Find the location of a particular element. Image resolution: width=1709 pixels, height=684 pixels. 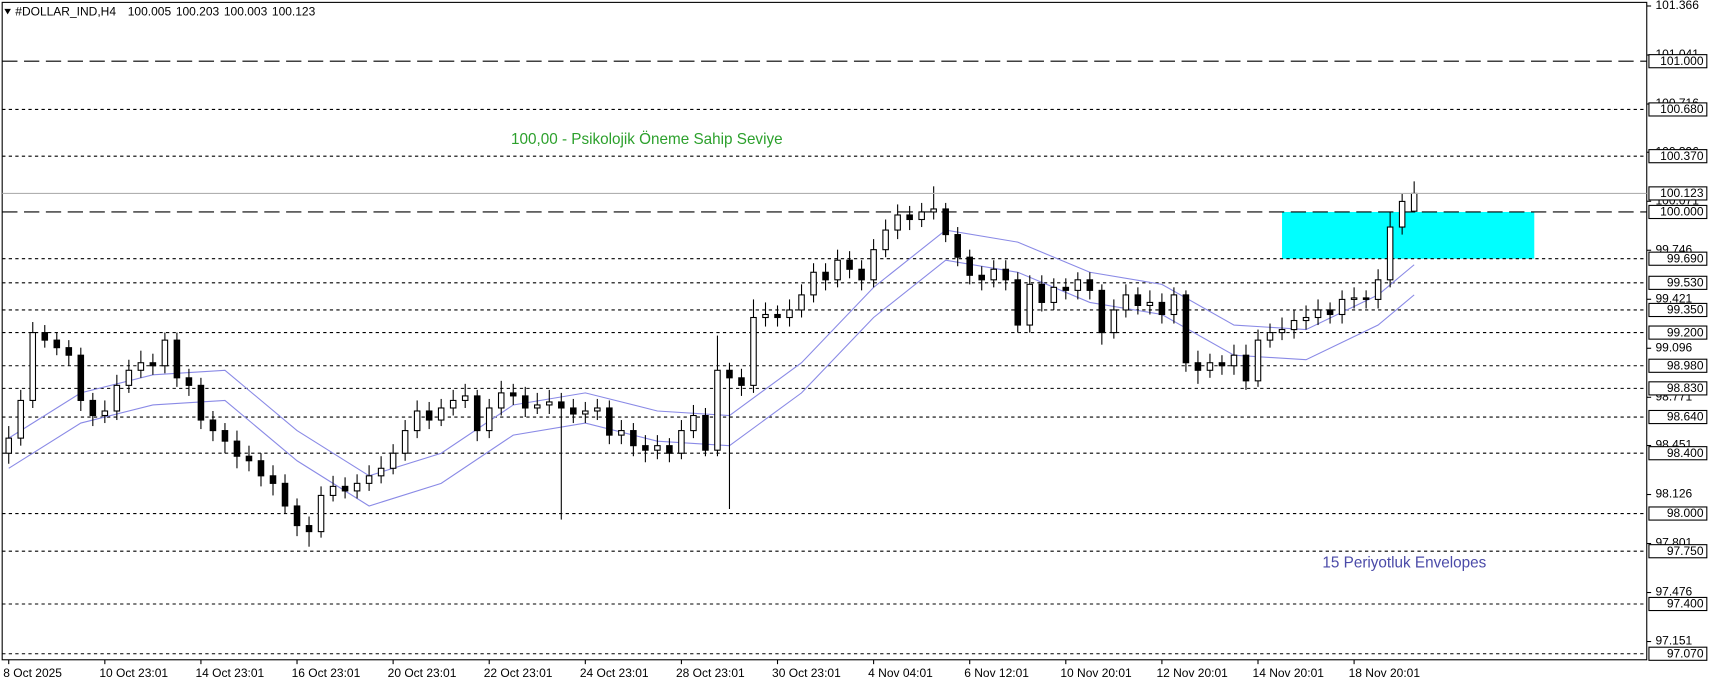

ohlc-open: 100.005 is located at coordinates (150, 11).